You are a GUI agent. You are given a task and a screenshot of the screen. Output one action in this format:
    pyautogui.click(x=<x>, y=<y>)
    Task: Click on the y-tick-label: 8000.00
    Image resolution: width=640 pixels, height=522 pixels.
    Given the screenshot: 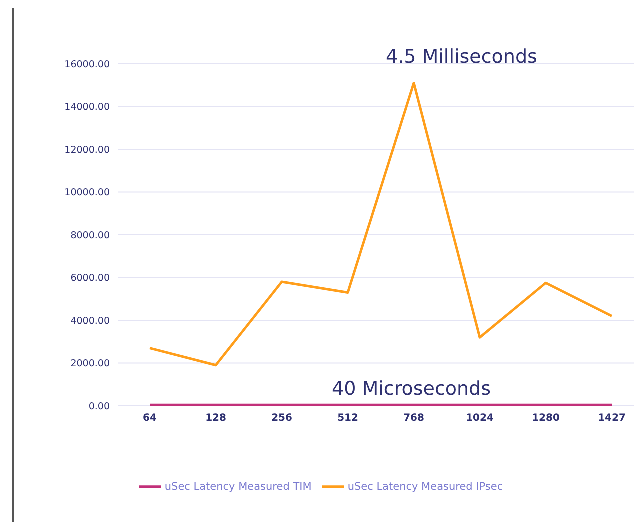 What is the action you would take?
    pyautogui.click(x=90, y=236)
    